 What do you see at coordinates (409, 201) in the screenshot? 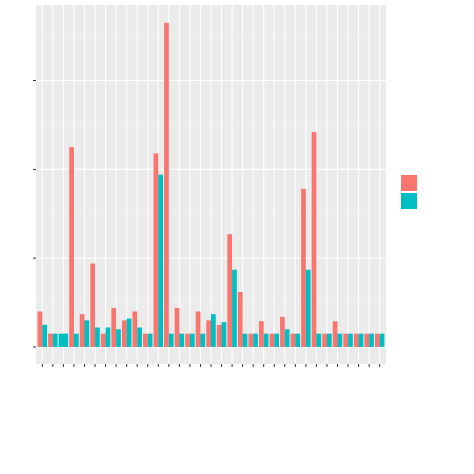
I see `legend-key-series-b` at bounding box center [409, 201].